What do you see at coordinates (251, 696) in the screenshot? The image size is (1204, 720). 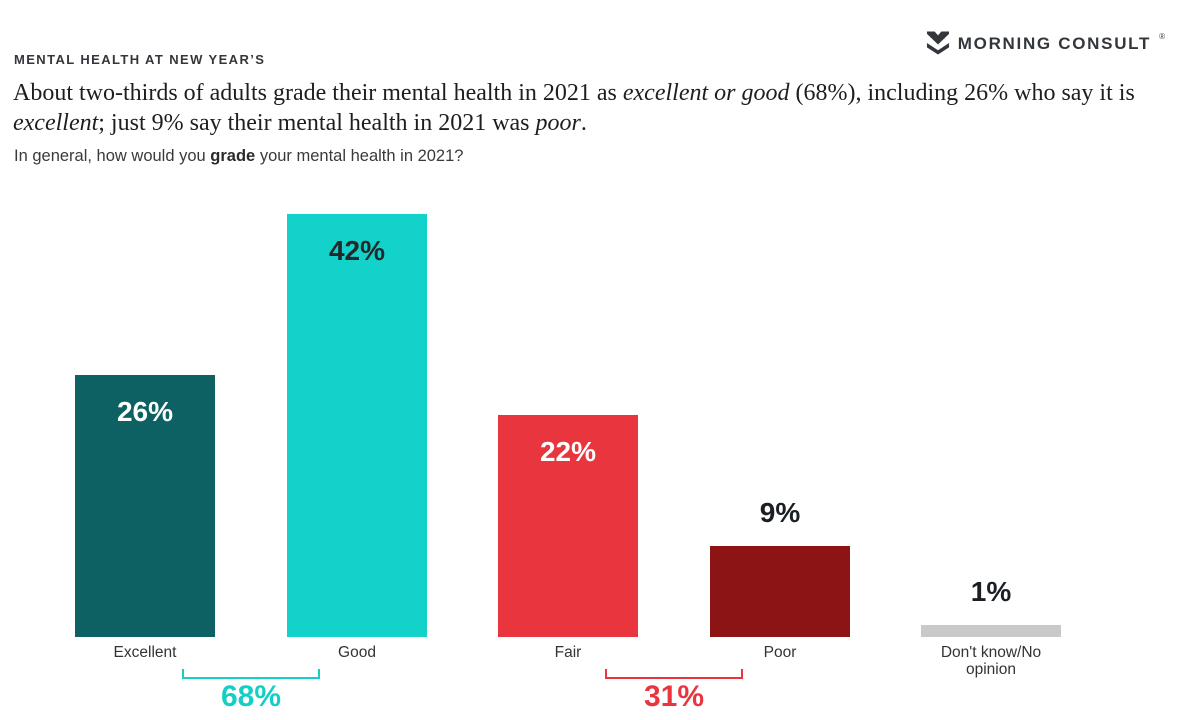 I see `group-value-excellent-good: 68%` at bounding box center [251, 696].